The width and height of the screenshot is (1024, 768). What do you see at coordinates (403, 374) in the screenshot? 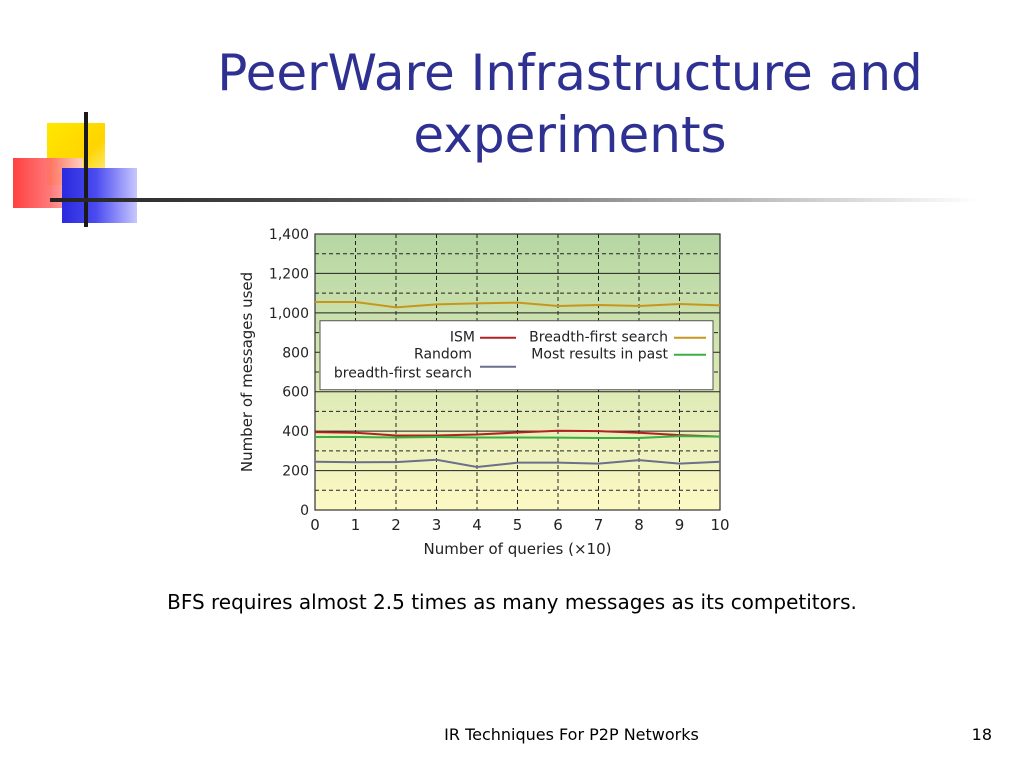
I see `legend-label: breadth-first search` at bounding box center [403, 374].